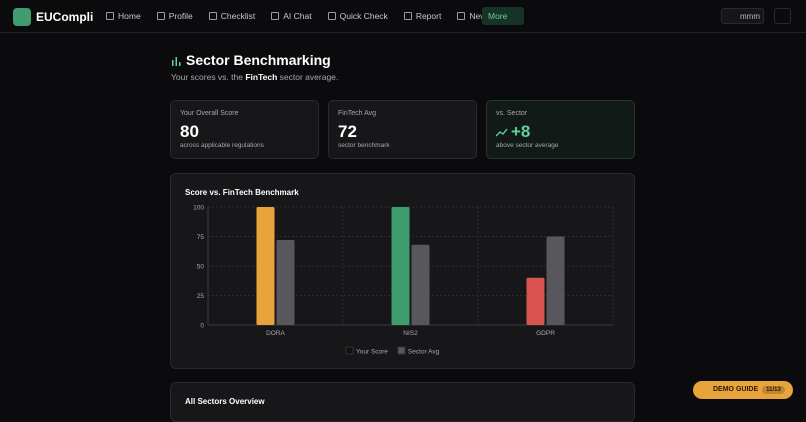 The height and width of the screenshot is (422, 806). Describe the element at coordinates (402, 129) in the screenshot. I see `stat-card: FinTech Avg 72 sector benchmark` at that location.